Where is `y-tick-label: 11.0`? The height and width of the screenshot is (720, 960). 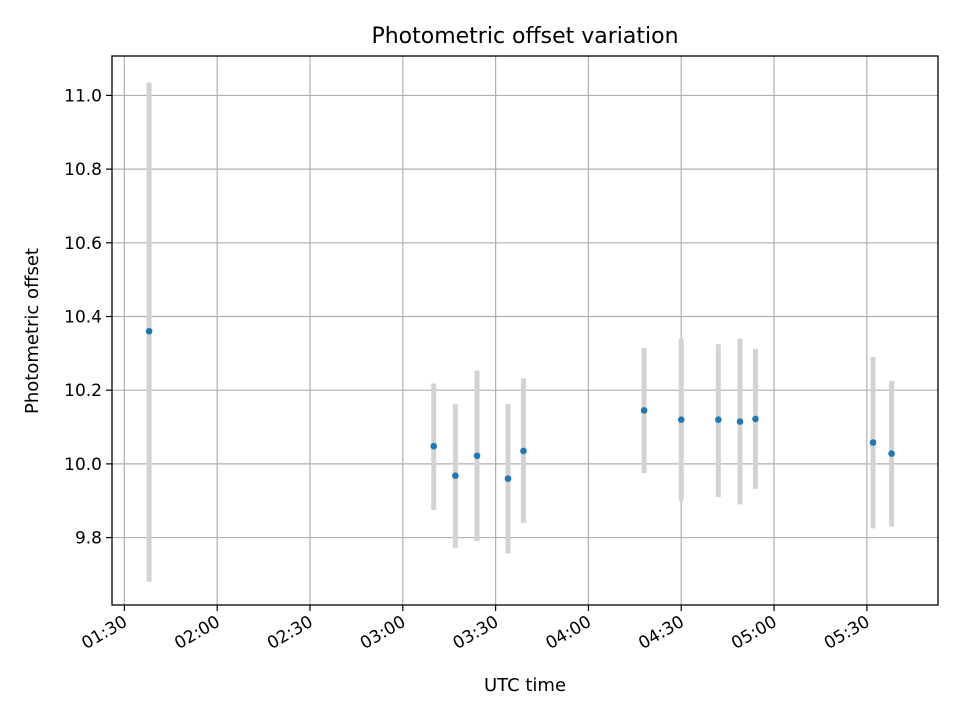 y-tick-label: 11.0 is located at coordinates (83, 96).